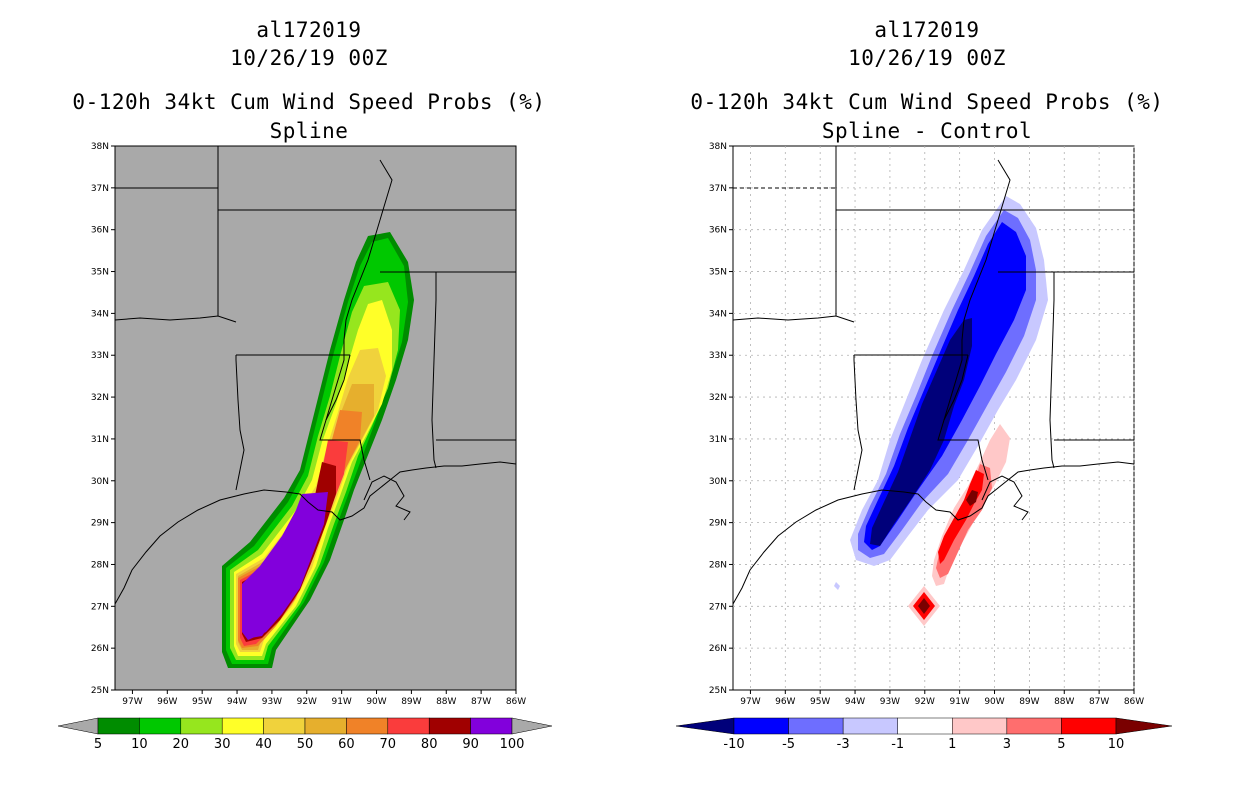  What do you see at coordinates (843, 744) in the screenshot?
I see `colorbar-label: -3` at bounding box center [843, 744].